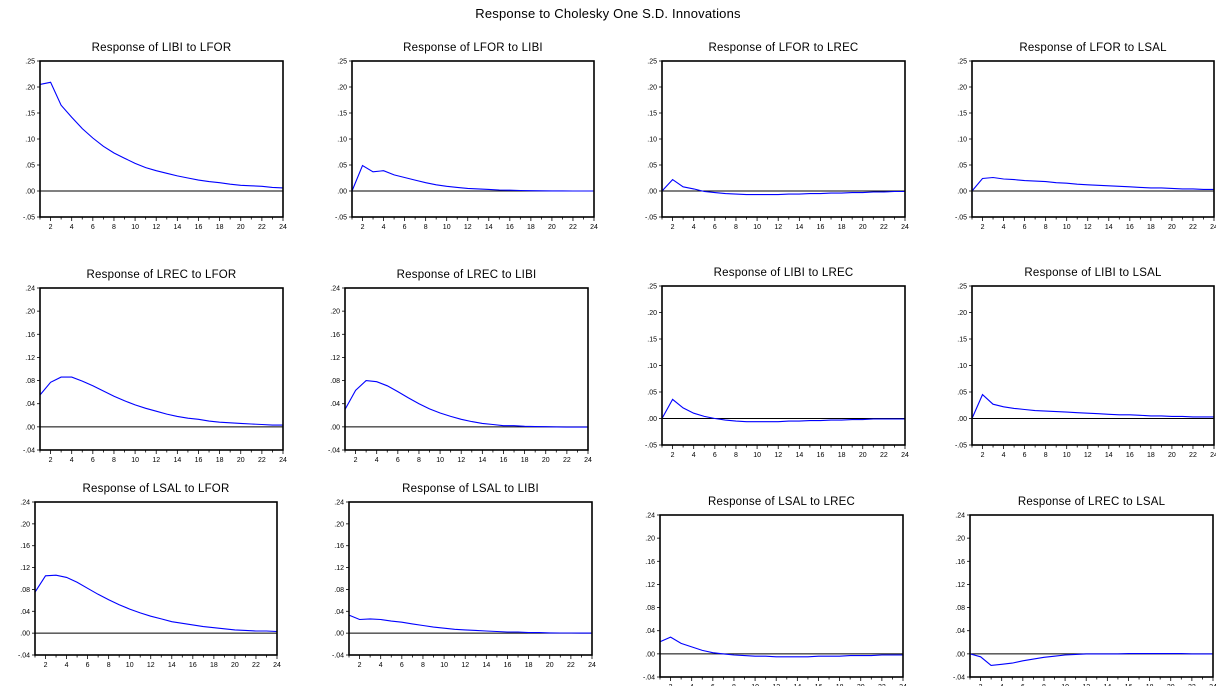 The width and height of the screenshot is (1216, 686). Describe the element at coordinates (652, 393) in the screenshot. I see `y-tick-label: .05` at that location.